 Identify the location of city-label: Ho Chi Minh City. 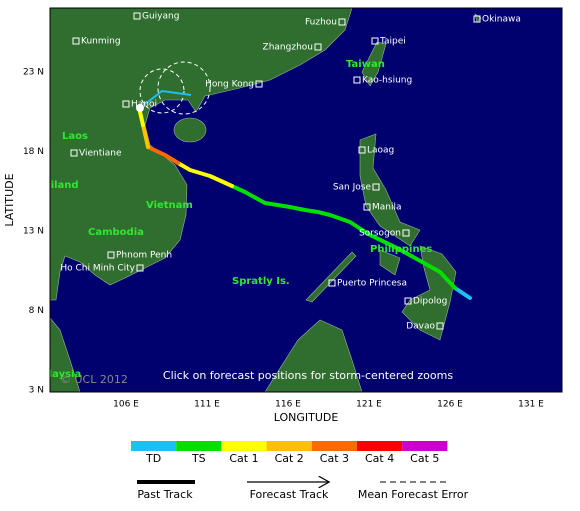
(97, 269).